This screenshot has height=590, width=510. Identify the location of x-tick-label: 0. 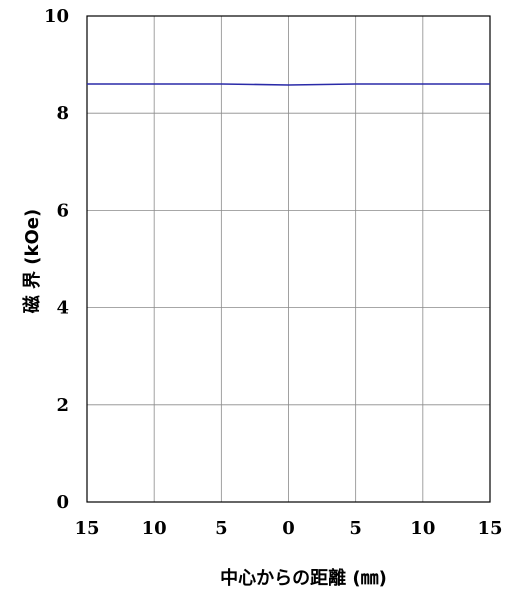
(288, 528).